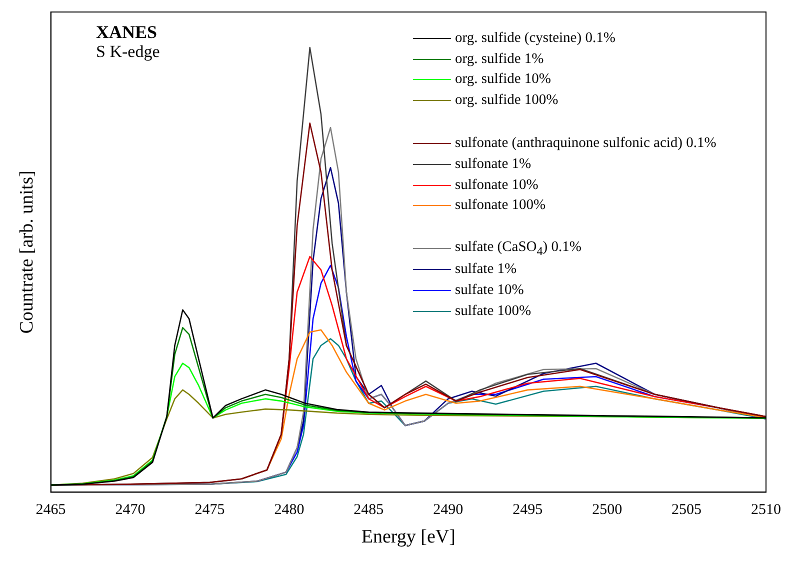  What do you see at coordinates (496, 185) in the screenshot?
I see `legend-label: sulfonate 10%` at bounding box center [496, 185].